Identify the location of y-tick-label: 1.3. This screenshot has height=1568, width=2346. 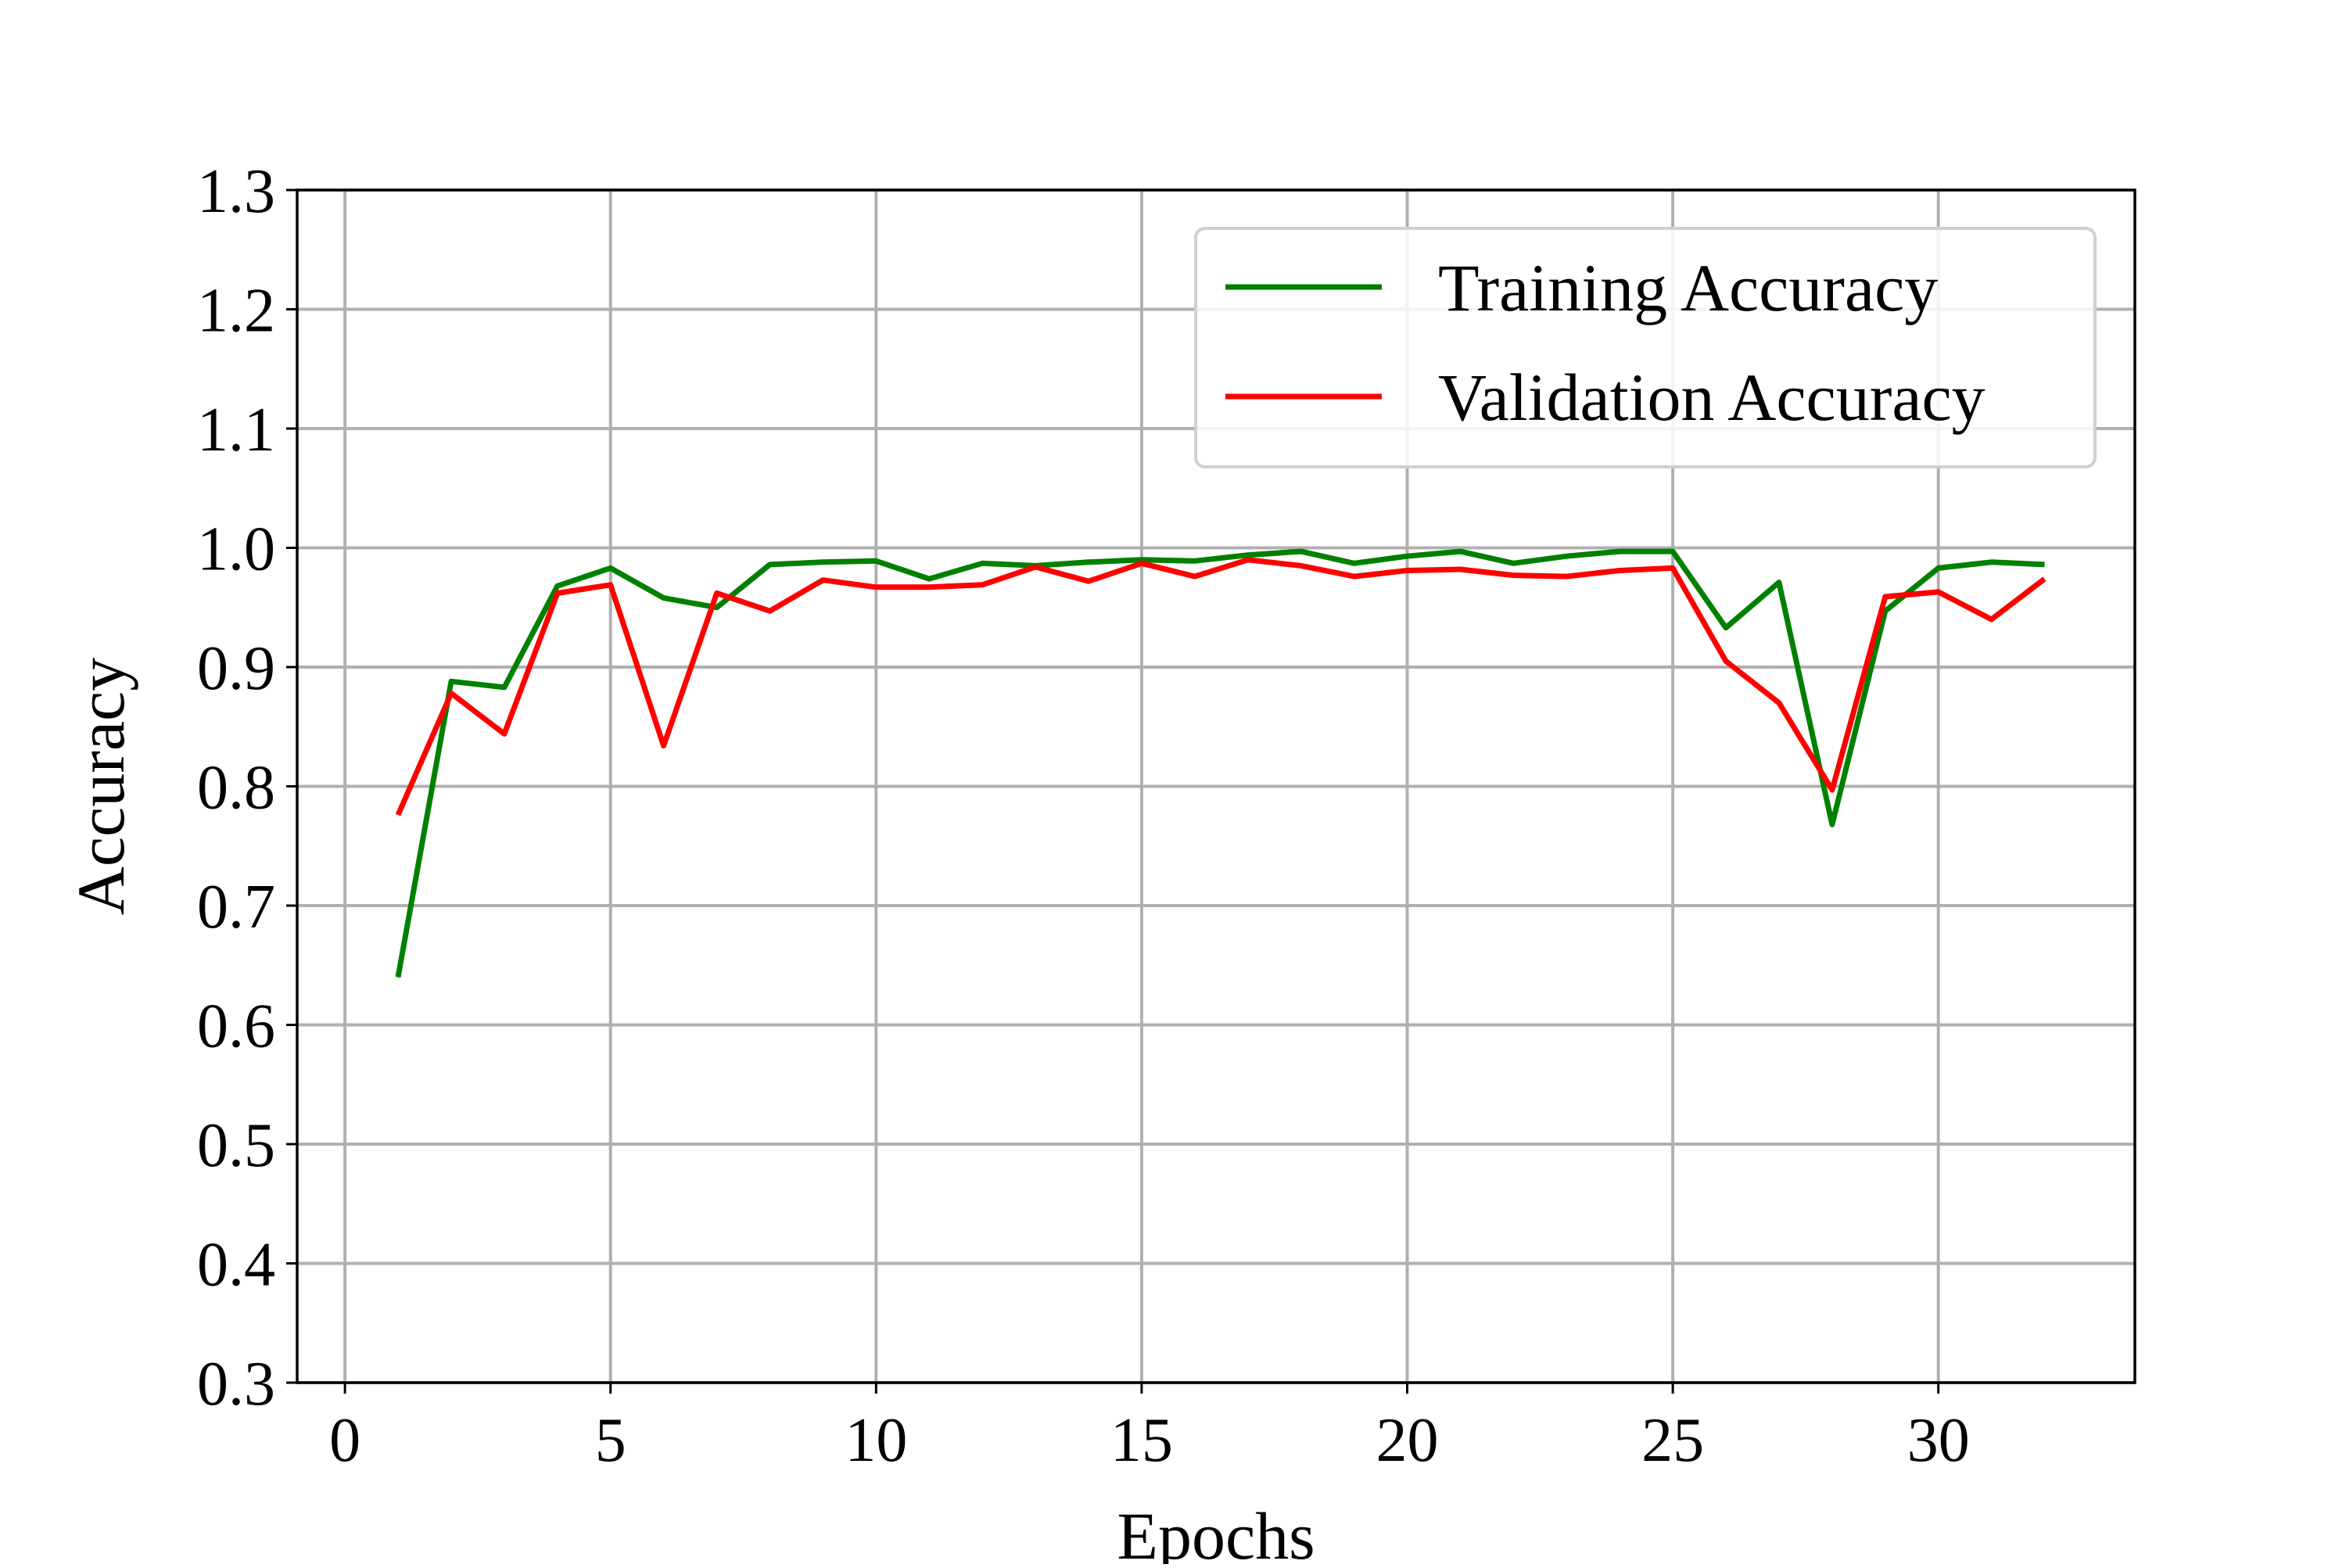
(236, 191).